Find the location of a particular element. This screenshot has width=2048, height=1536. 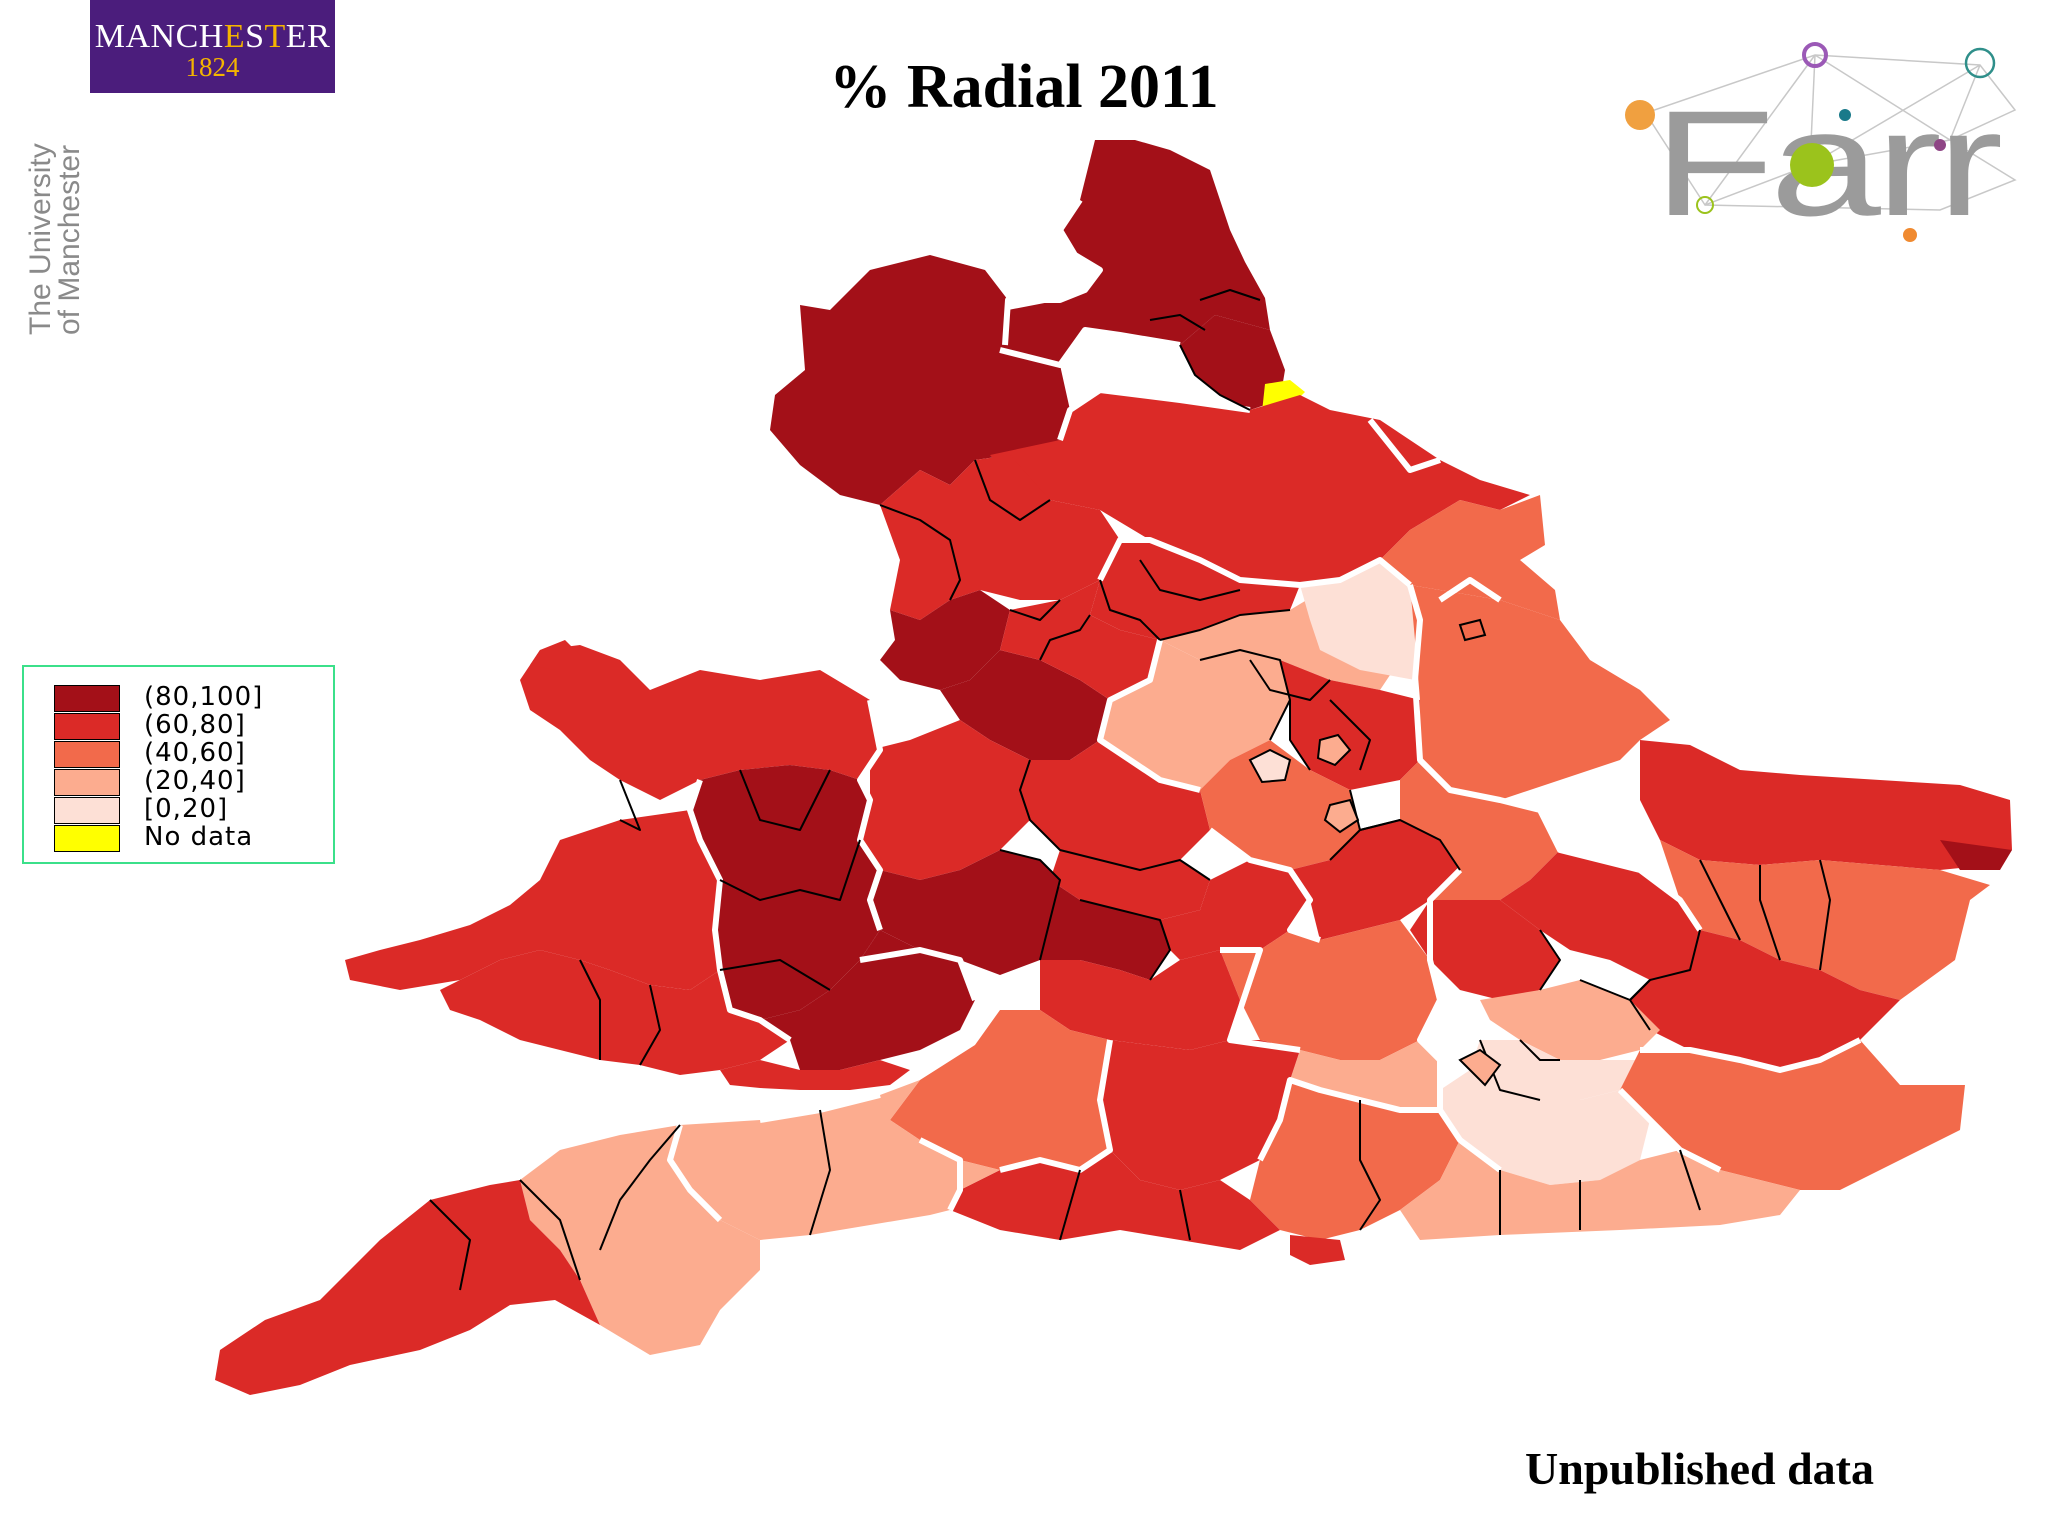

region-anglesey is located at coordinates (555, 655).